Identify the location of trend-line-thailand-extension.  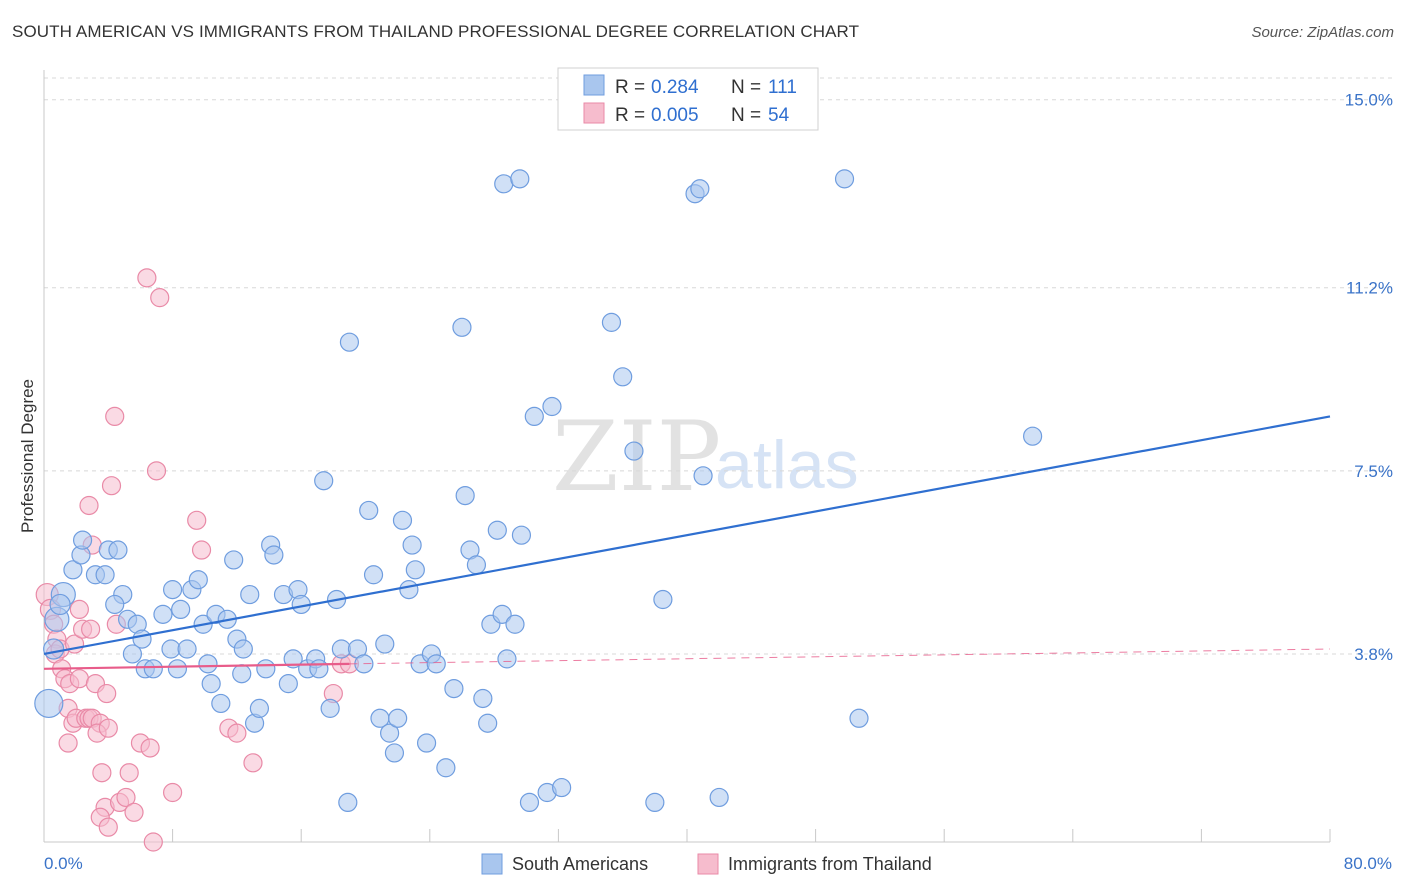
(840, 656).